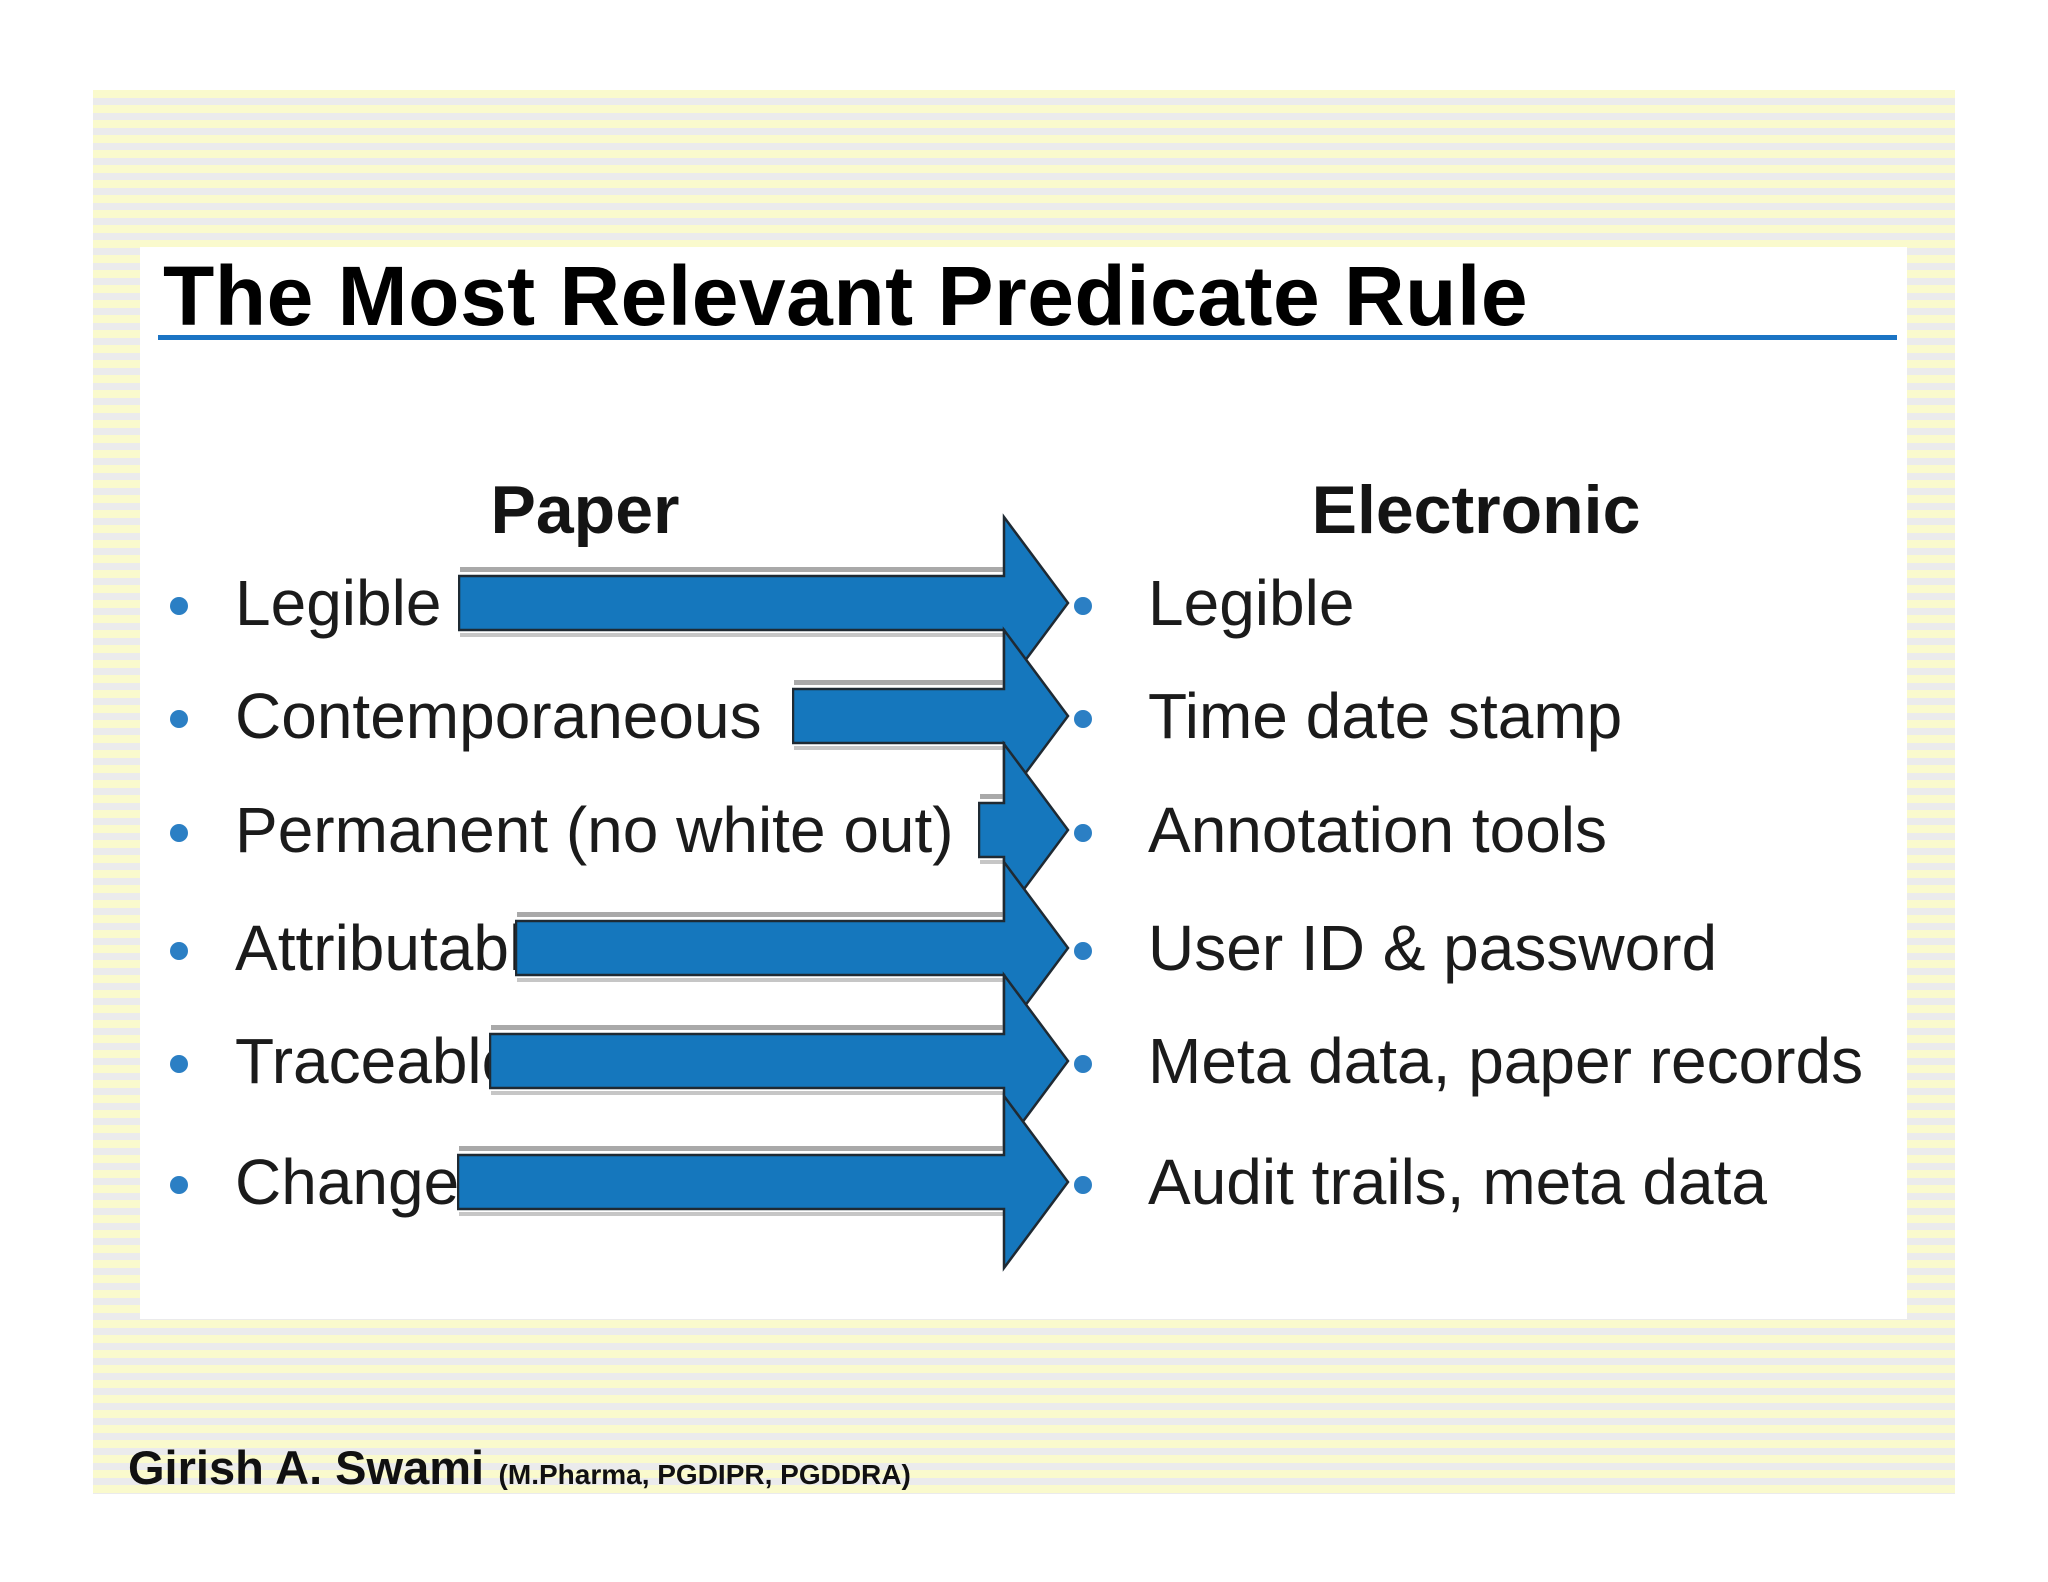 This screenshot has height=1582, width=2048. I want to click on paper-item: Contemporaneous, so click(498, 716).